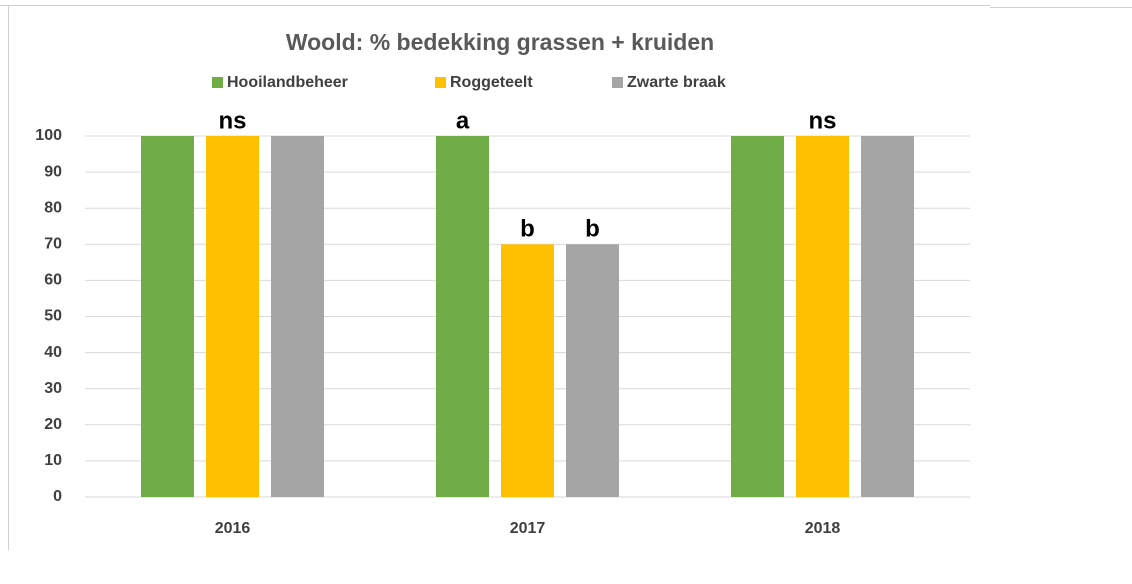 The image size is (1132, 584). What do you see at coordinates (528, 528) in the screenshot?
I see `x-tick-label: 2017` at bounding box center [528, 528].